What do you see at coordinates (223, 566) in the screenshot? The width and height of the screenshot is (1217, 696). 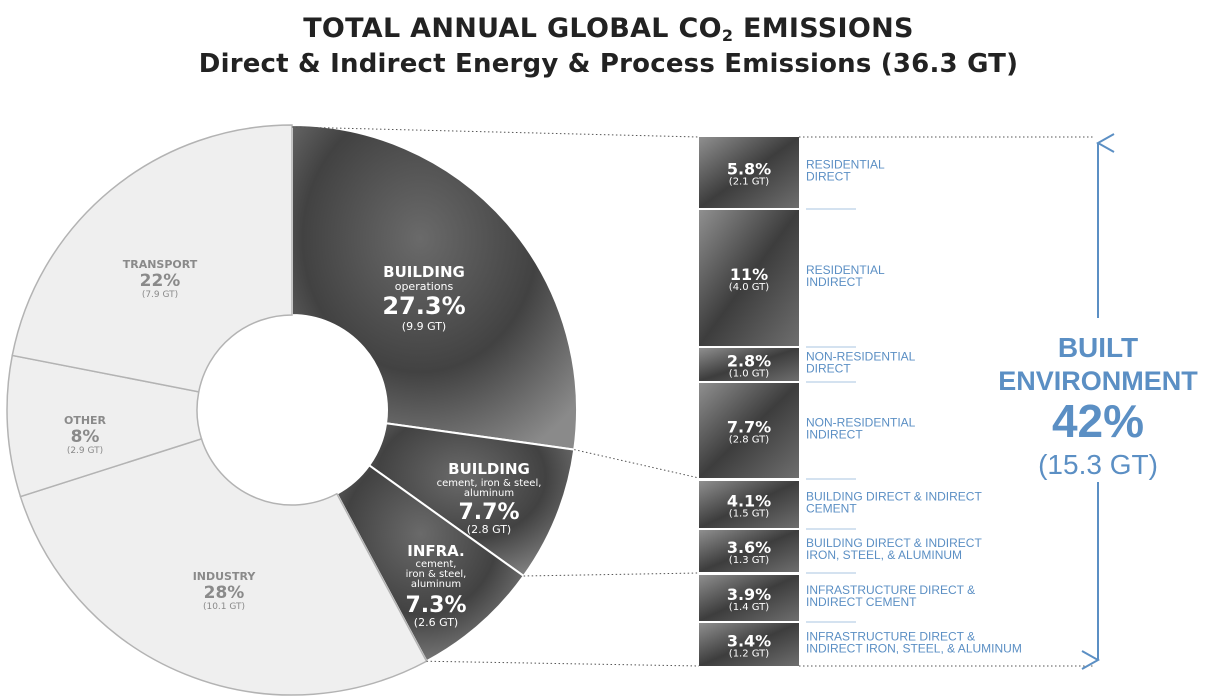 I see `pie-slice-industry` at bounding box center [223, 566].